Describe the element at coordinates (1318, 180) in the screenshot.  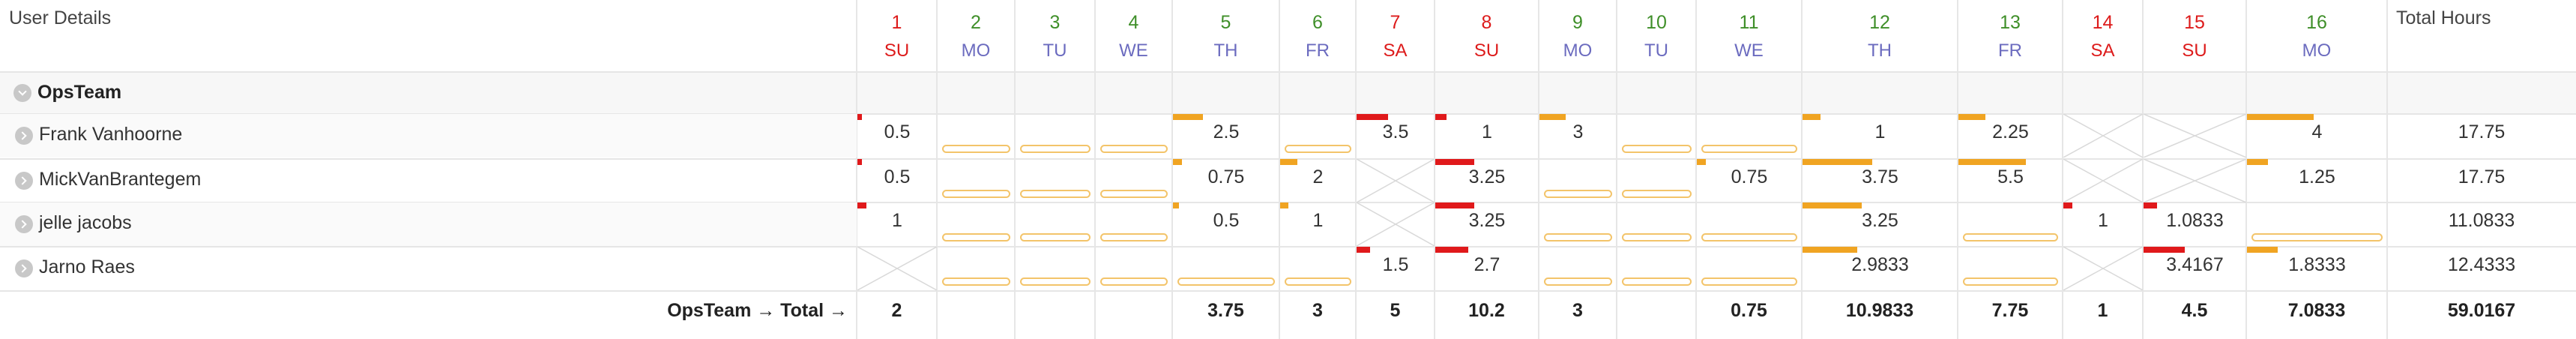
I see `day-cell: 2` at that location.